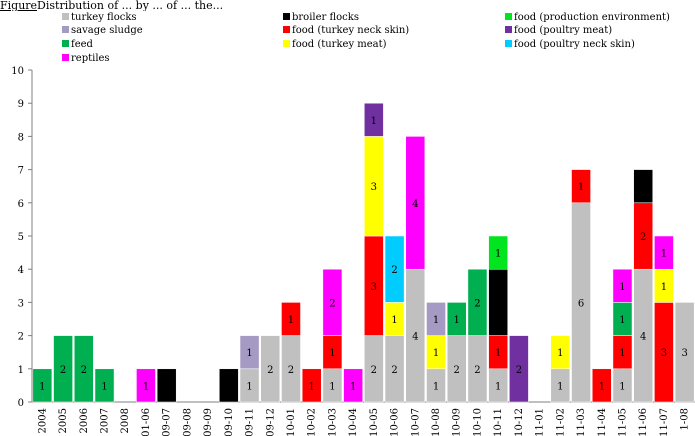  I want to click on x-tick-label-2011-02: 11-02, so click(560, 422).